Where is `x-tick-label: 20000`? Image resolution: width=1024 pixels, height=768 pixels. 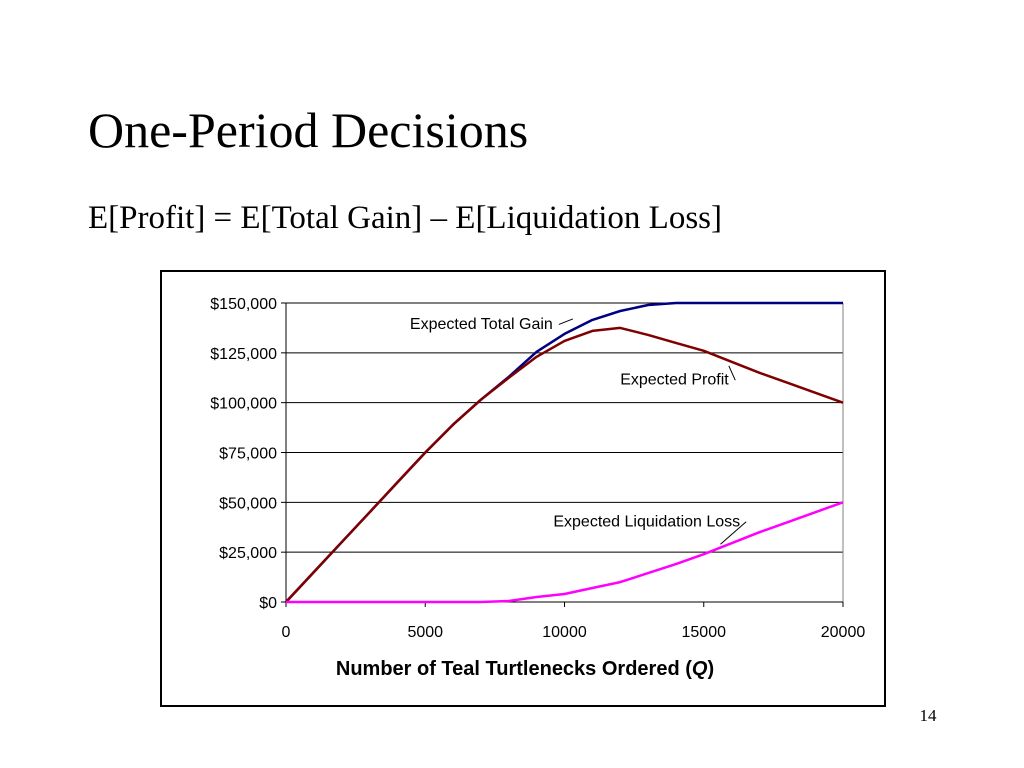
x-tick-label: 20000 is located at coordinates (843, 632).